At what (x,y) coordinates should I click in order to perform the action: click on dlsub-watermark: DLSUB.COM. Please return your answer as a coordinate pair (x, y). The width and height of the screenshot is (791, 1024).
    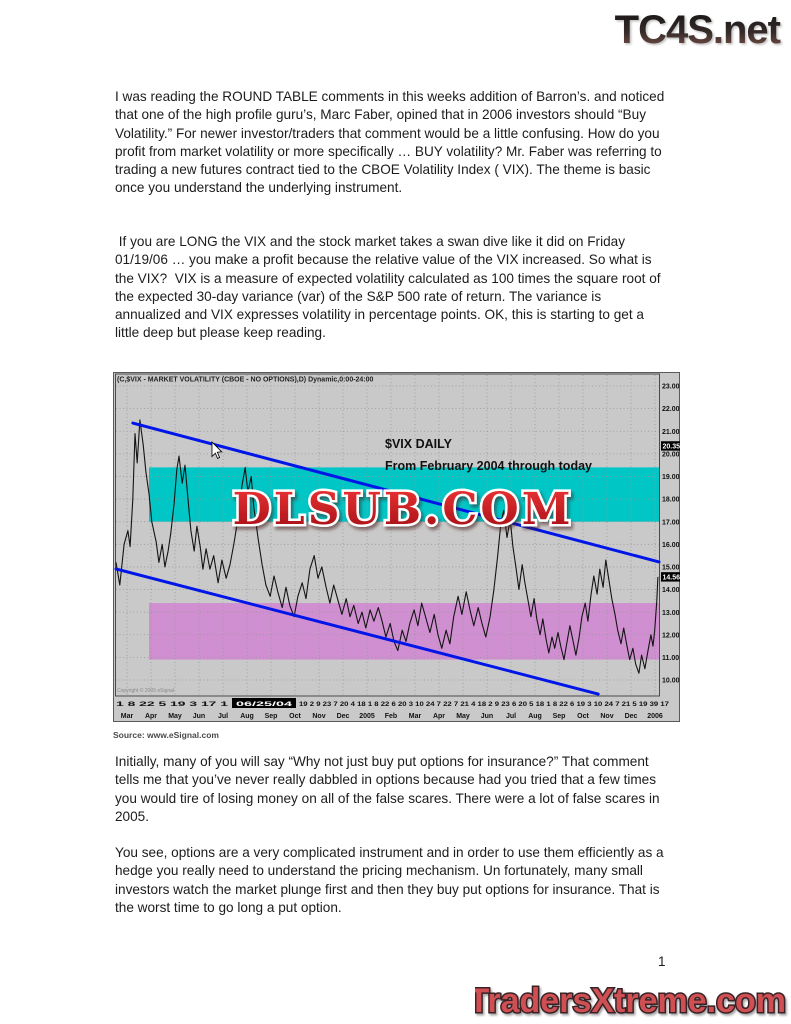
    Looking at the image, I should click on (403, 509).